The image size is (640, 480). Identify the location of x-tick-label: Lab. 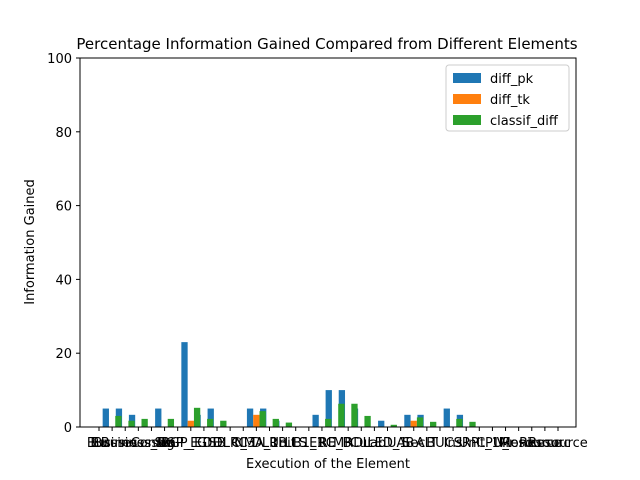
(374, 443).